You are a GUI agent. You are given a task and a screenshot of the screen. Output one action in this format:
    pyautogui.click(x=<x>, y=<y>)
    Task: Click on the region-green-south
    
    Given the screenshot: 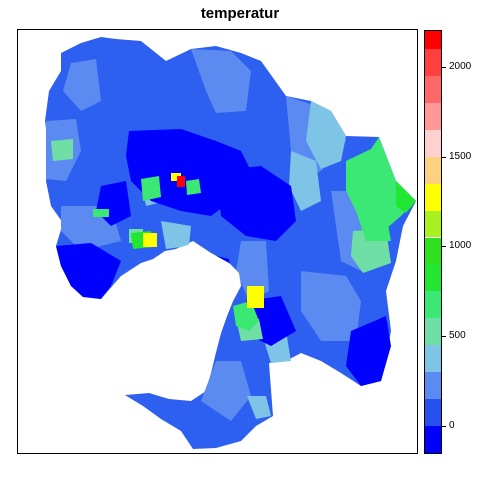 What is the action you would take?
    pyautogui.click(x=246, y=316)
    